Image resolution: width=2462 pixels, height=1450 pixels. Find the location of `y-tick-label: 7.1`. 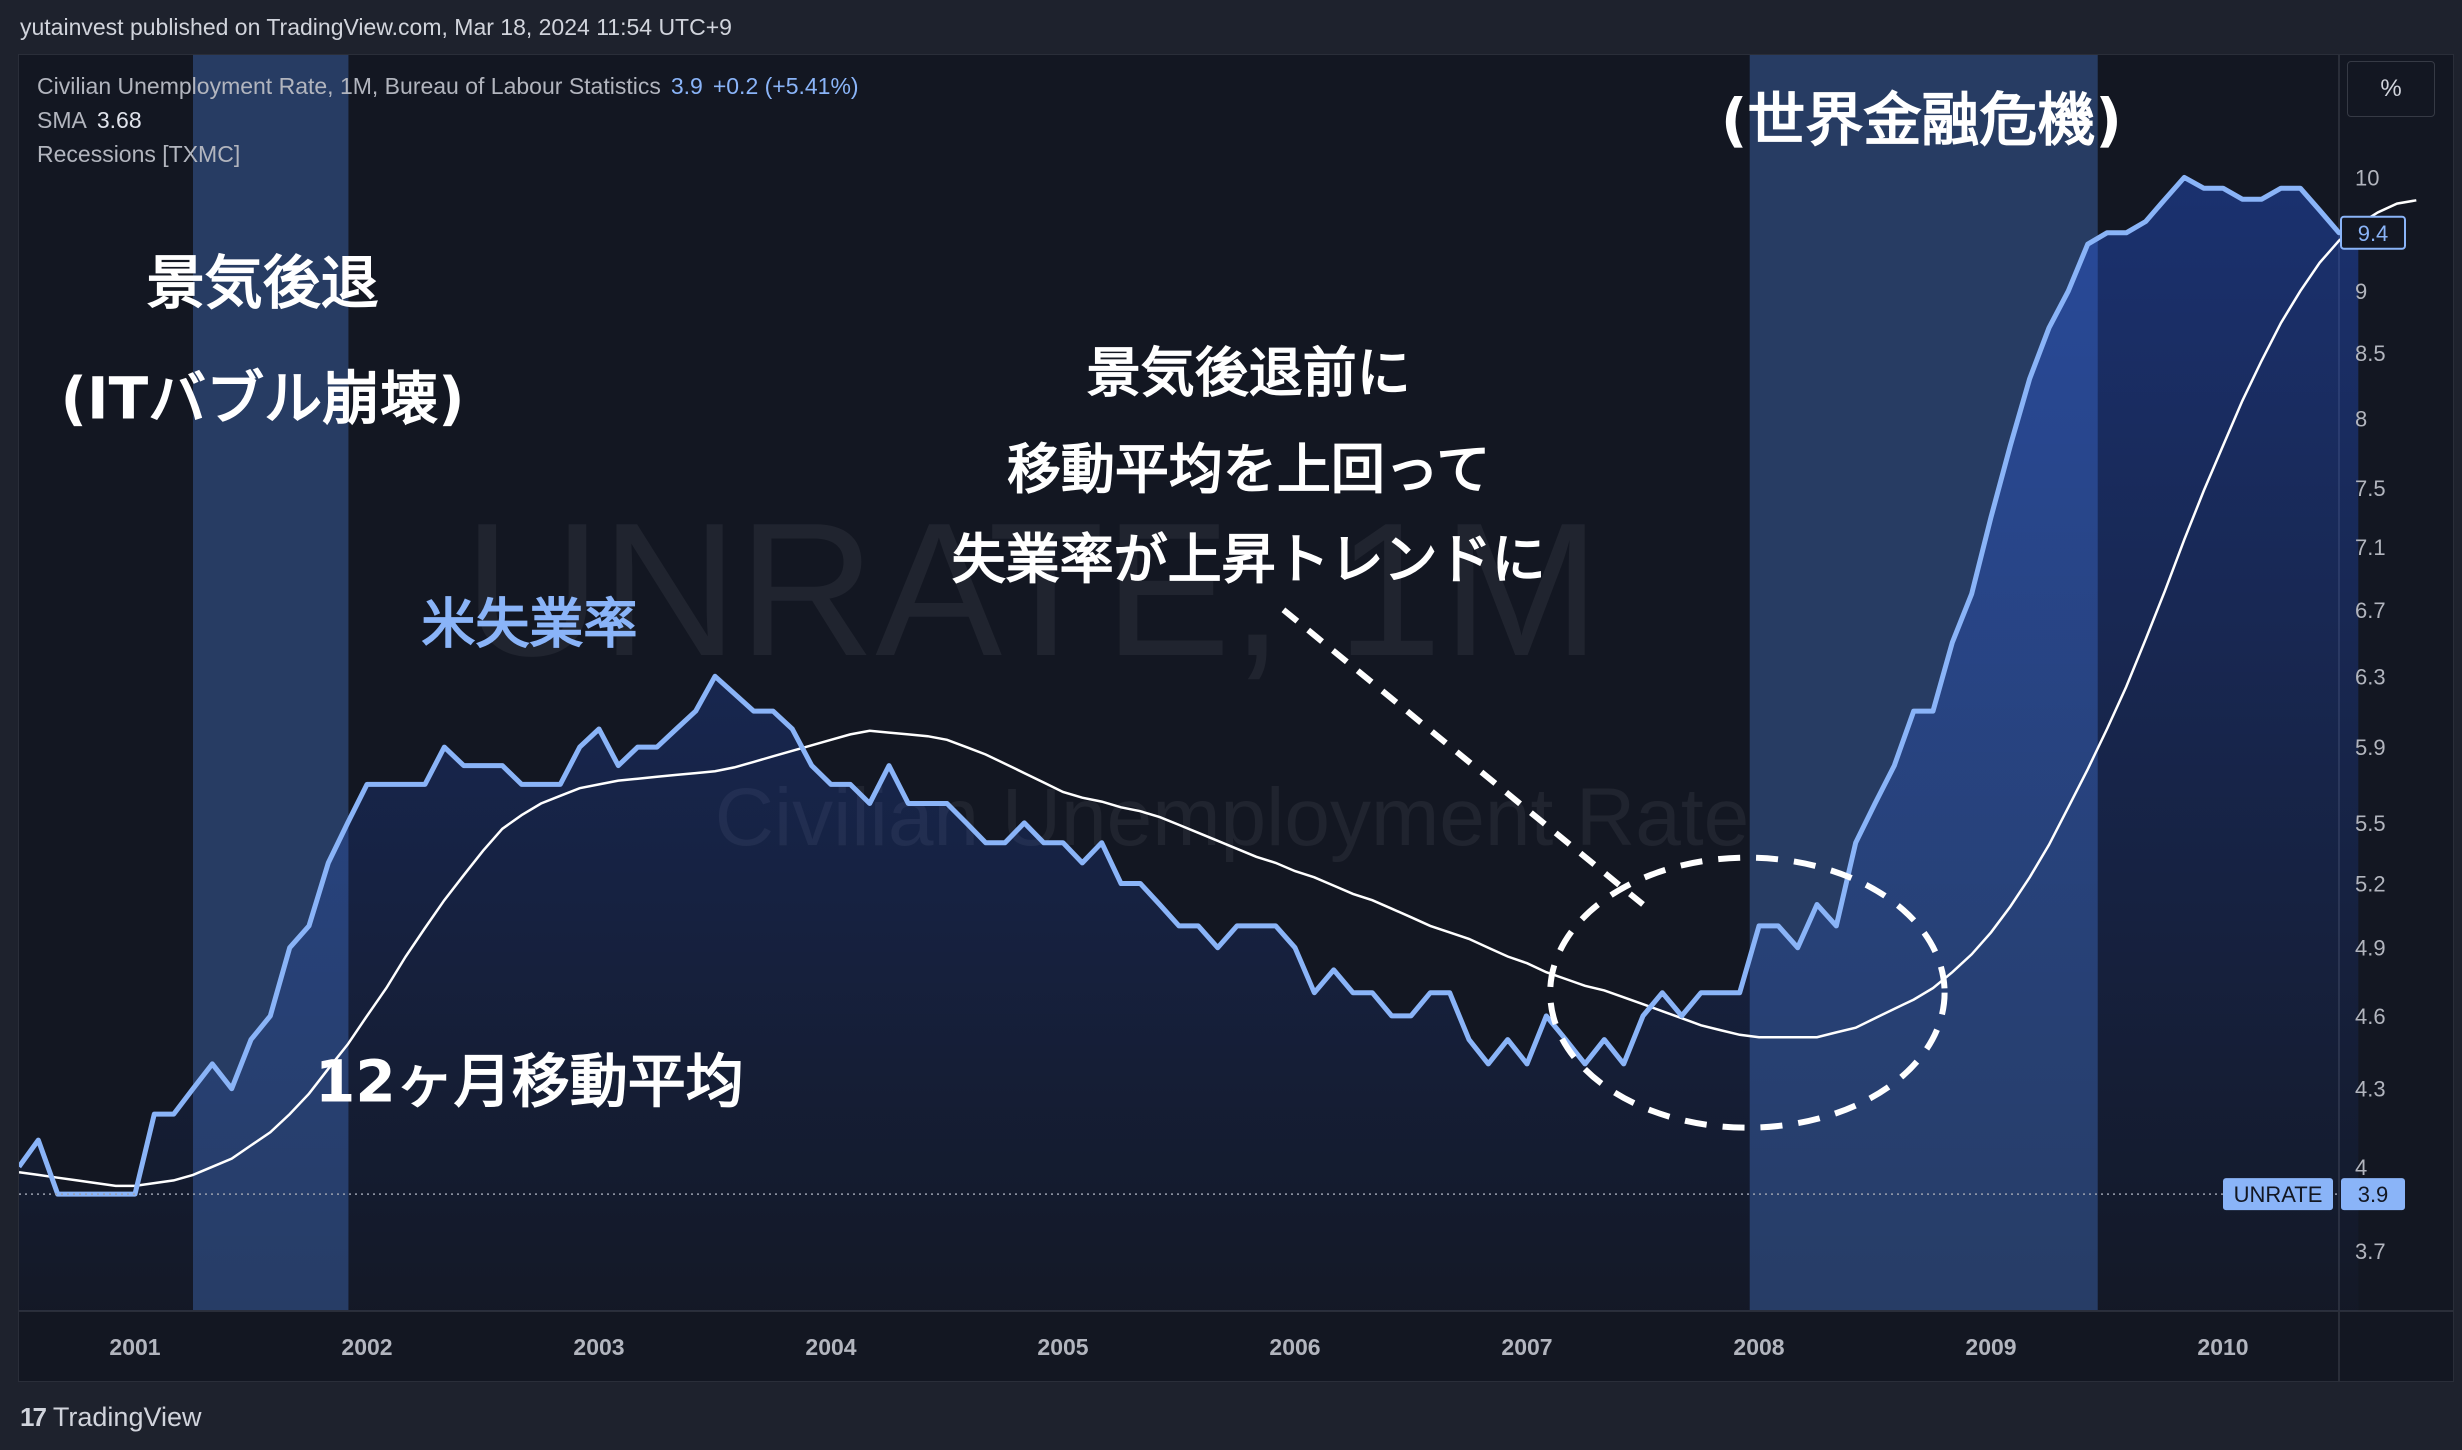

y-tick-label: 7.1 is located at coordinates (2370, 547).